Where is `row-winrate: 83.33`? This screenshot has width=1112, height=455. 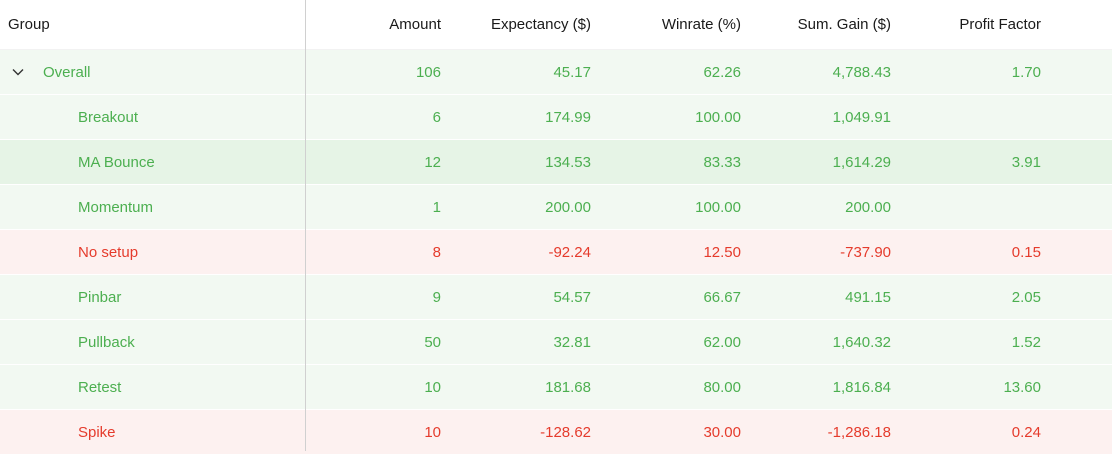
row-winrate: 83.33 is located at coordinates (722, 162).